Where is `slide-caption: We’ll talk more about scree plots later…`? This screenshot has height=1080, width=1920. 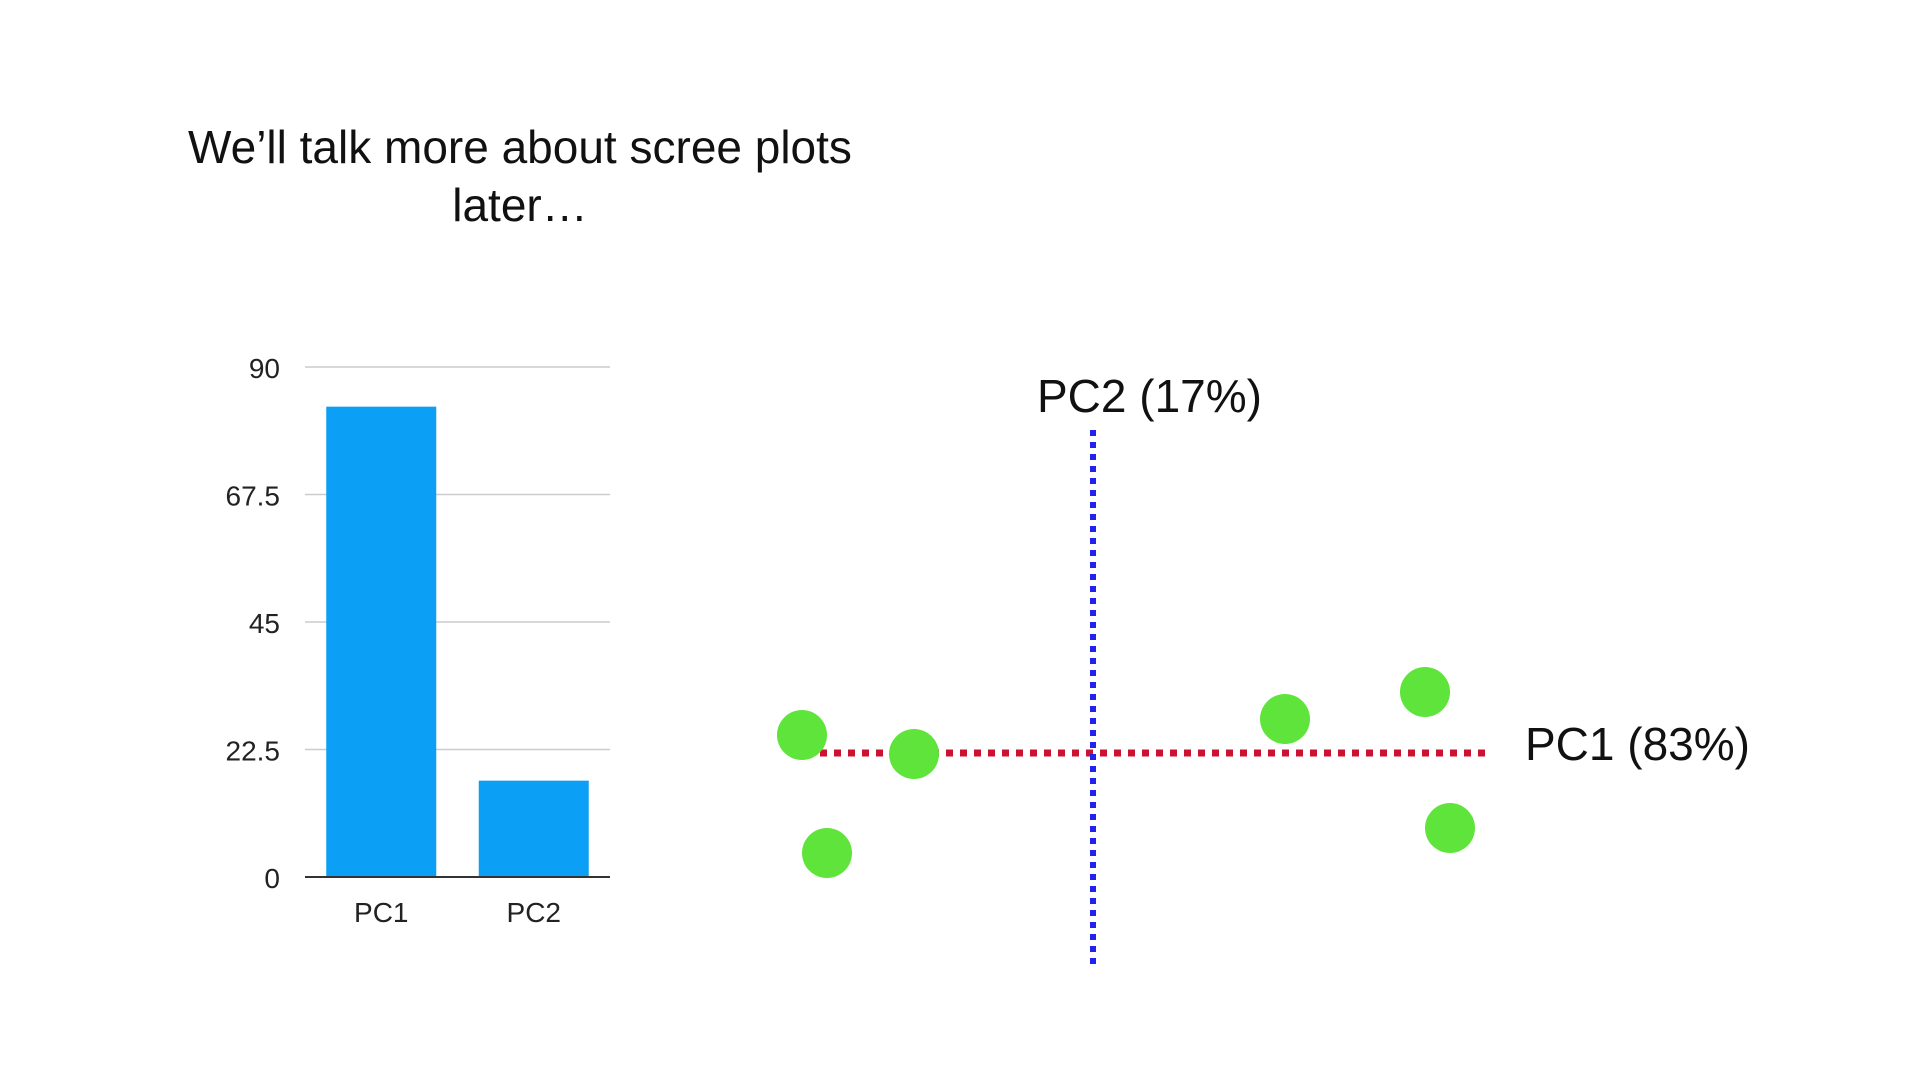 slide-caption: We’ll talk more about scree plots later… is located at coordinates (520, 176).